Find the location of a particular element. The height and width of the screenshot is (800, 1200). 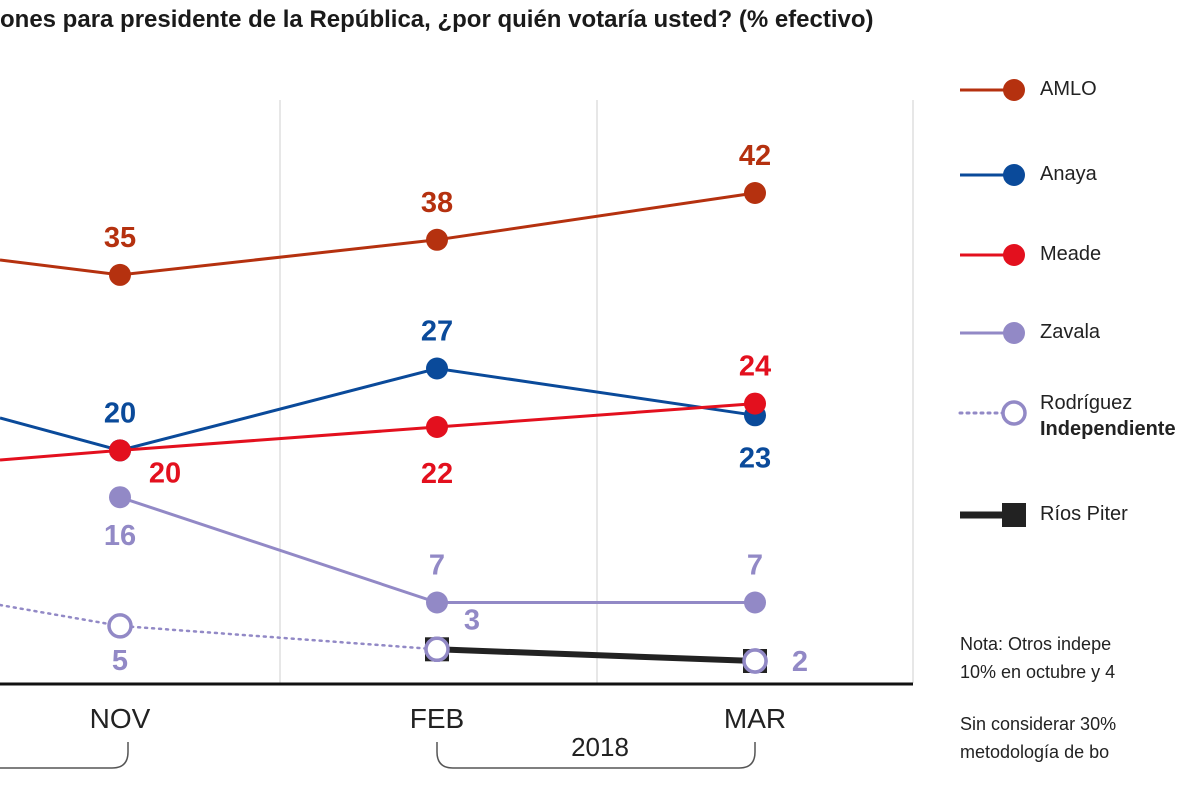

data-label: 5 is located at coordinates (120, 661).